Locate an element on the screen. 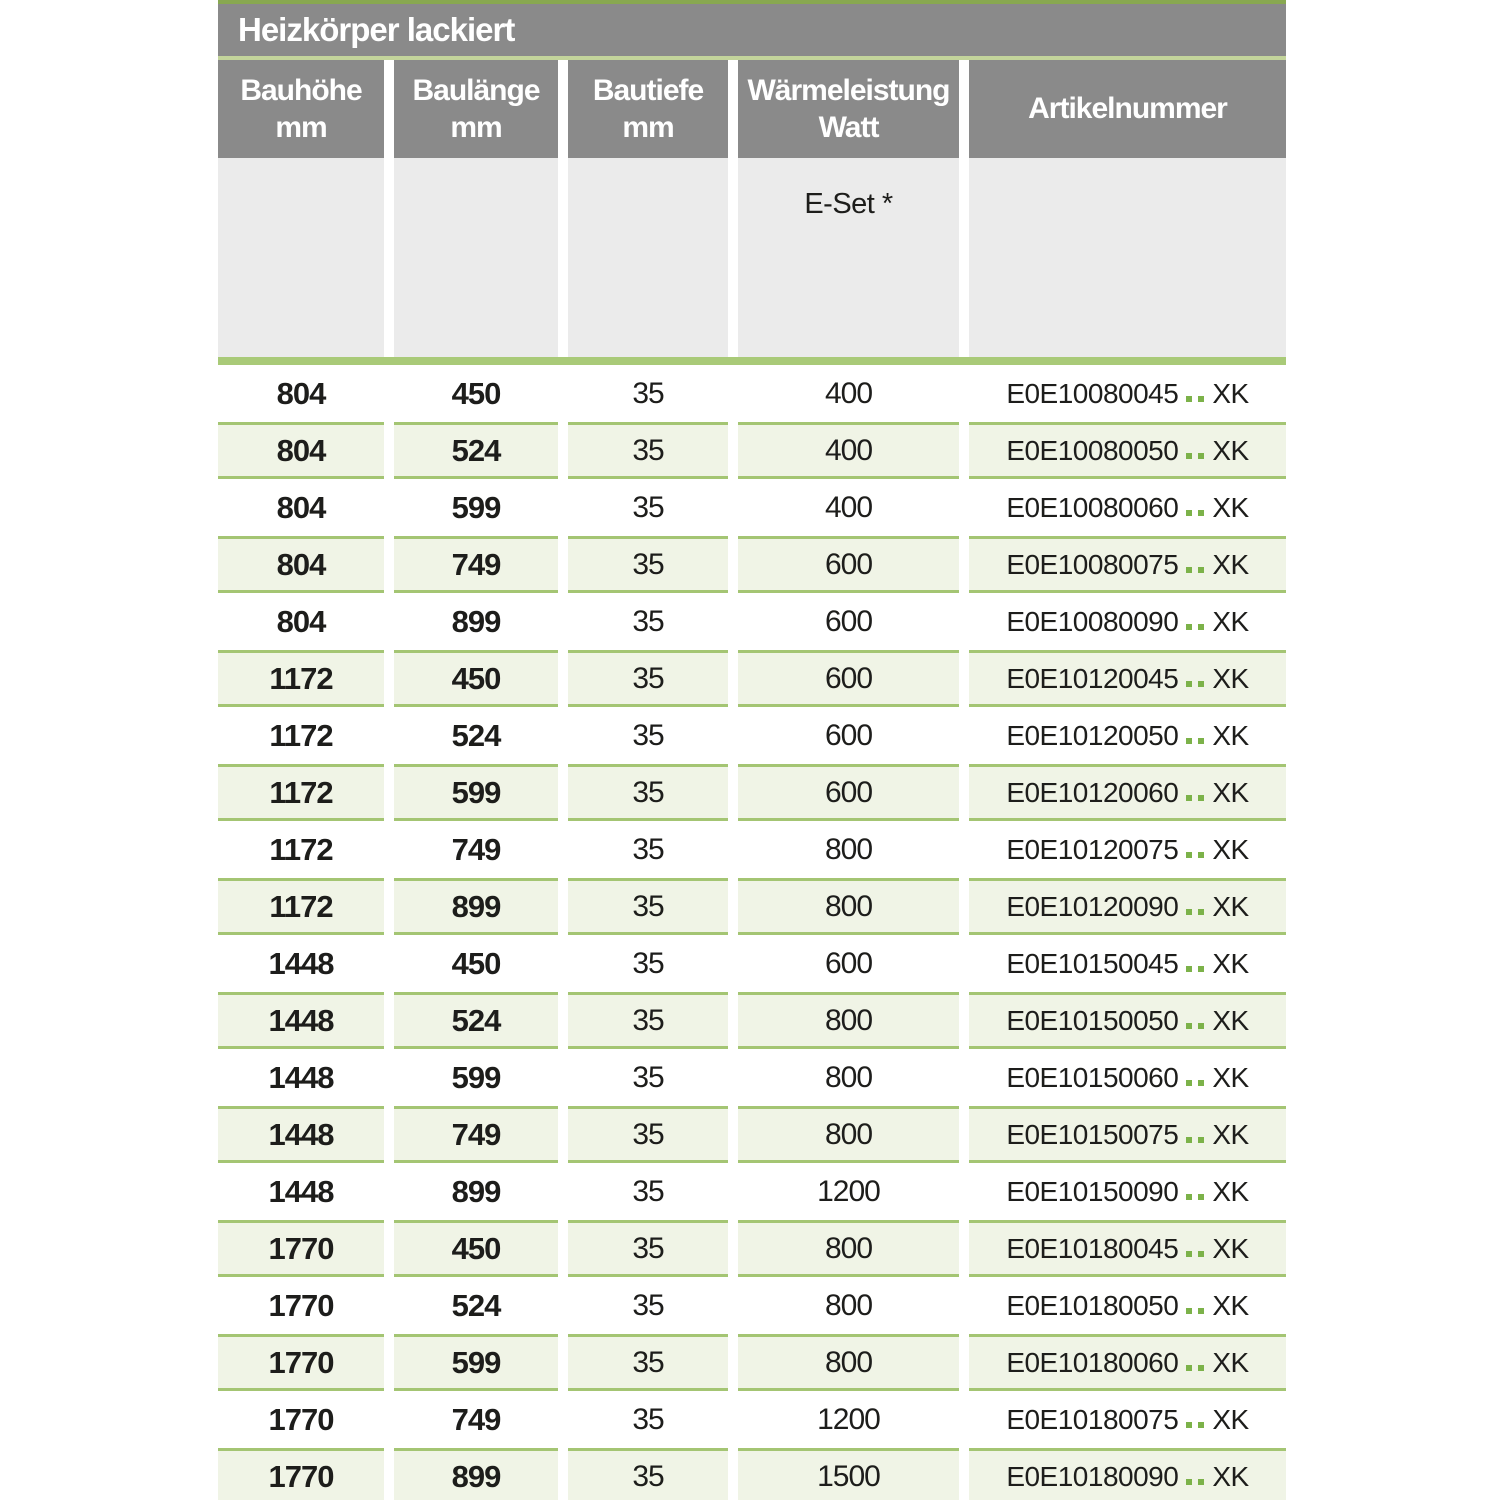  artikel-code: E0E10120090 is located at coordinates (1092, 906).